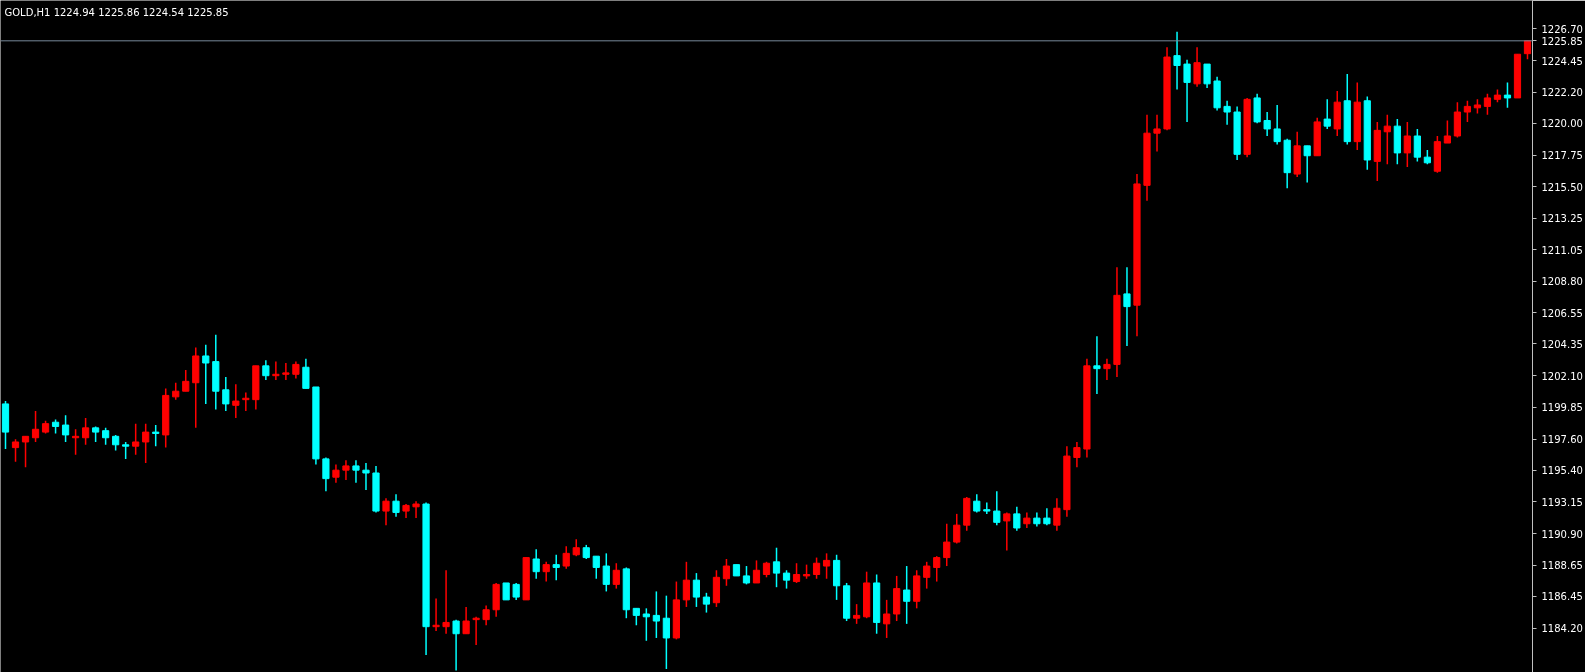  Describe the element at coordinates (1562, 566) in the screenshot. I see `y-tick-label: 1188.65` at that location.